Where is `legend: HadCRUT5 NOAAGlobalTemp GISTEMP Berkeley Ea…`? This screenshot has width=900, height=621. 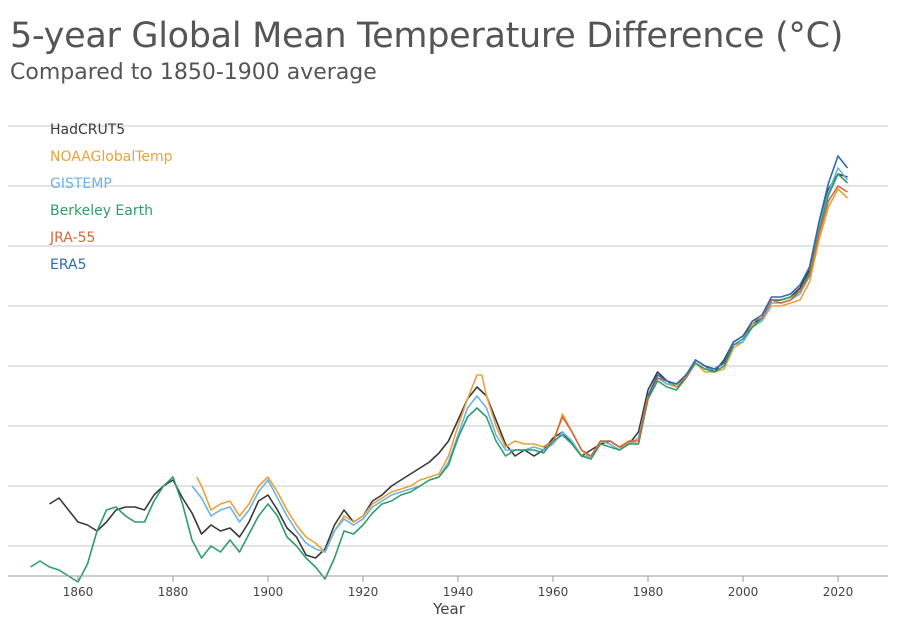 legend: HadCRUT5 NOAAGlobalTemp GISTEMP Berkeley Ea… is located at coordinates (111, 197).